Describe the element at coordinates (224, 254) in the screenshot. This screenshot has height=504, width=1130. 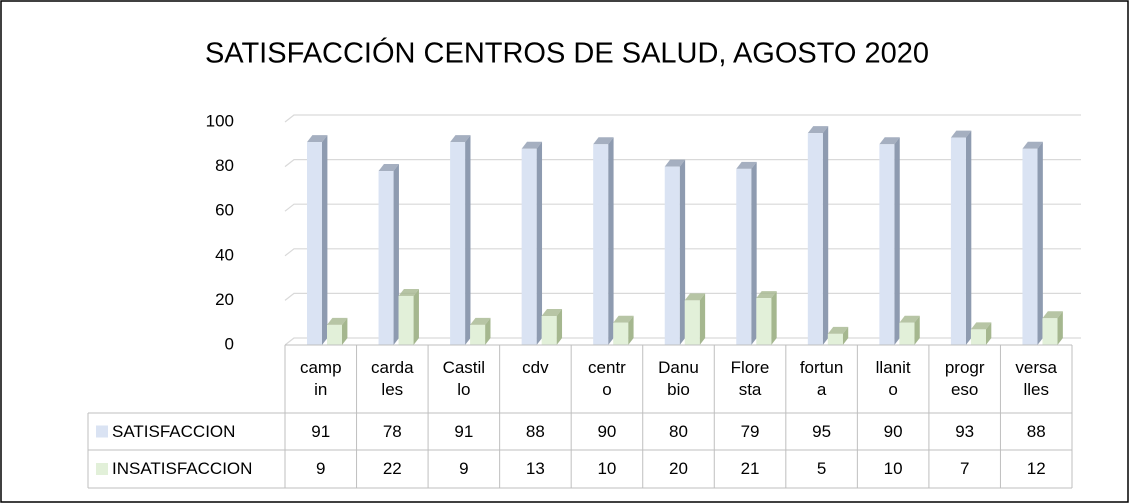
I see `y-tick-label: 40` at that location.